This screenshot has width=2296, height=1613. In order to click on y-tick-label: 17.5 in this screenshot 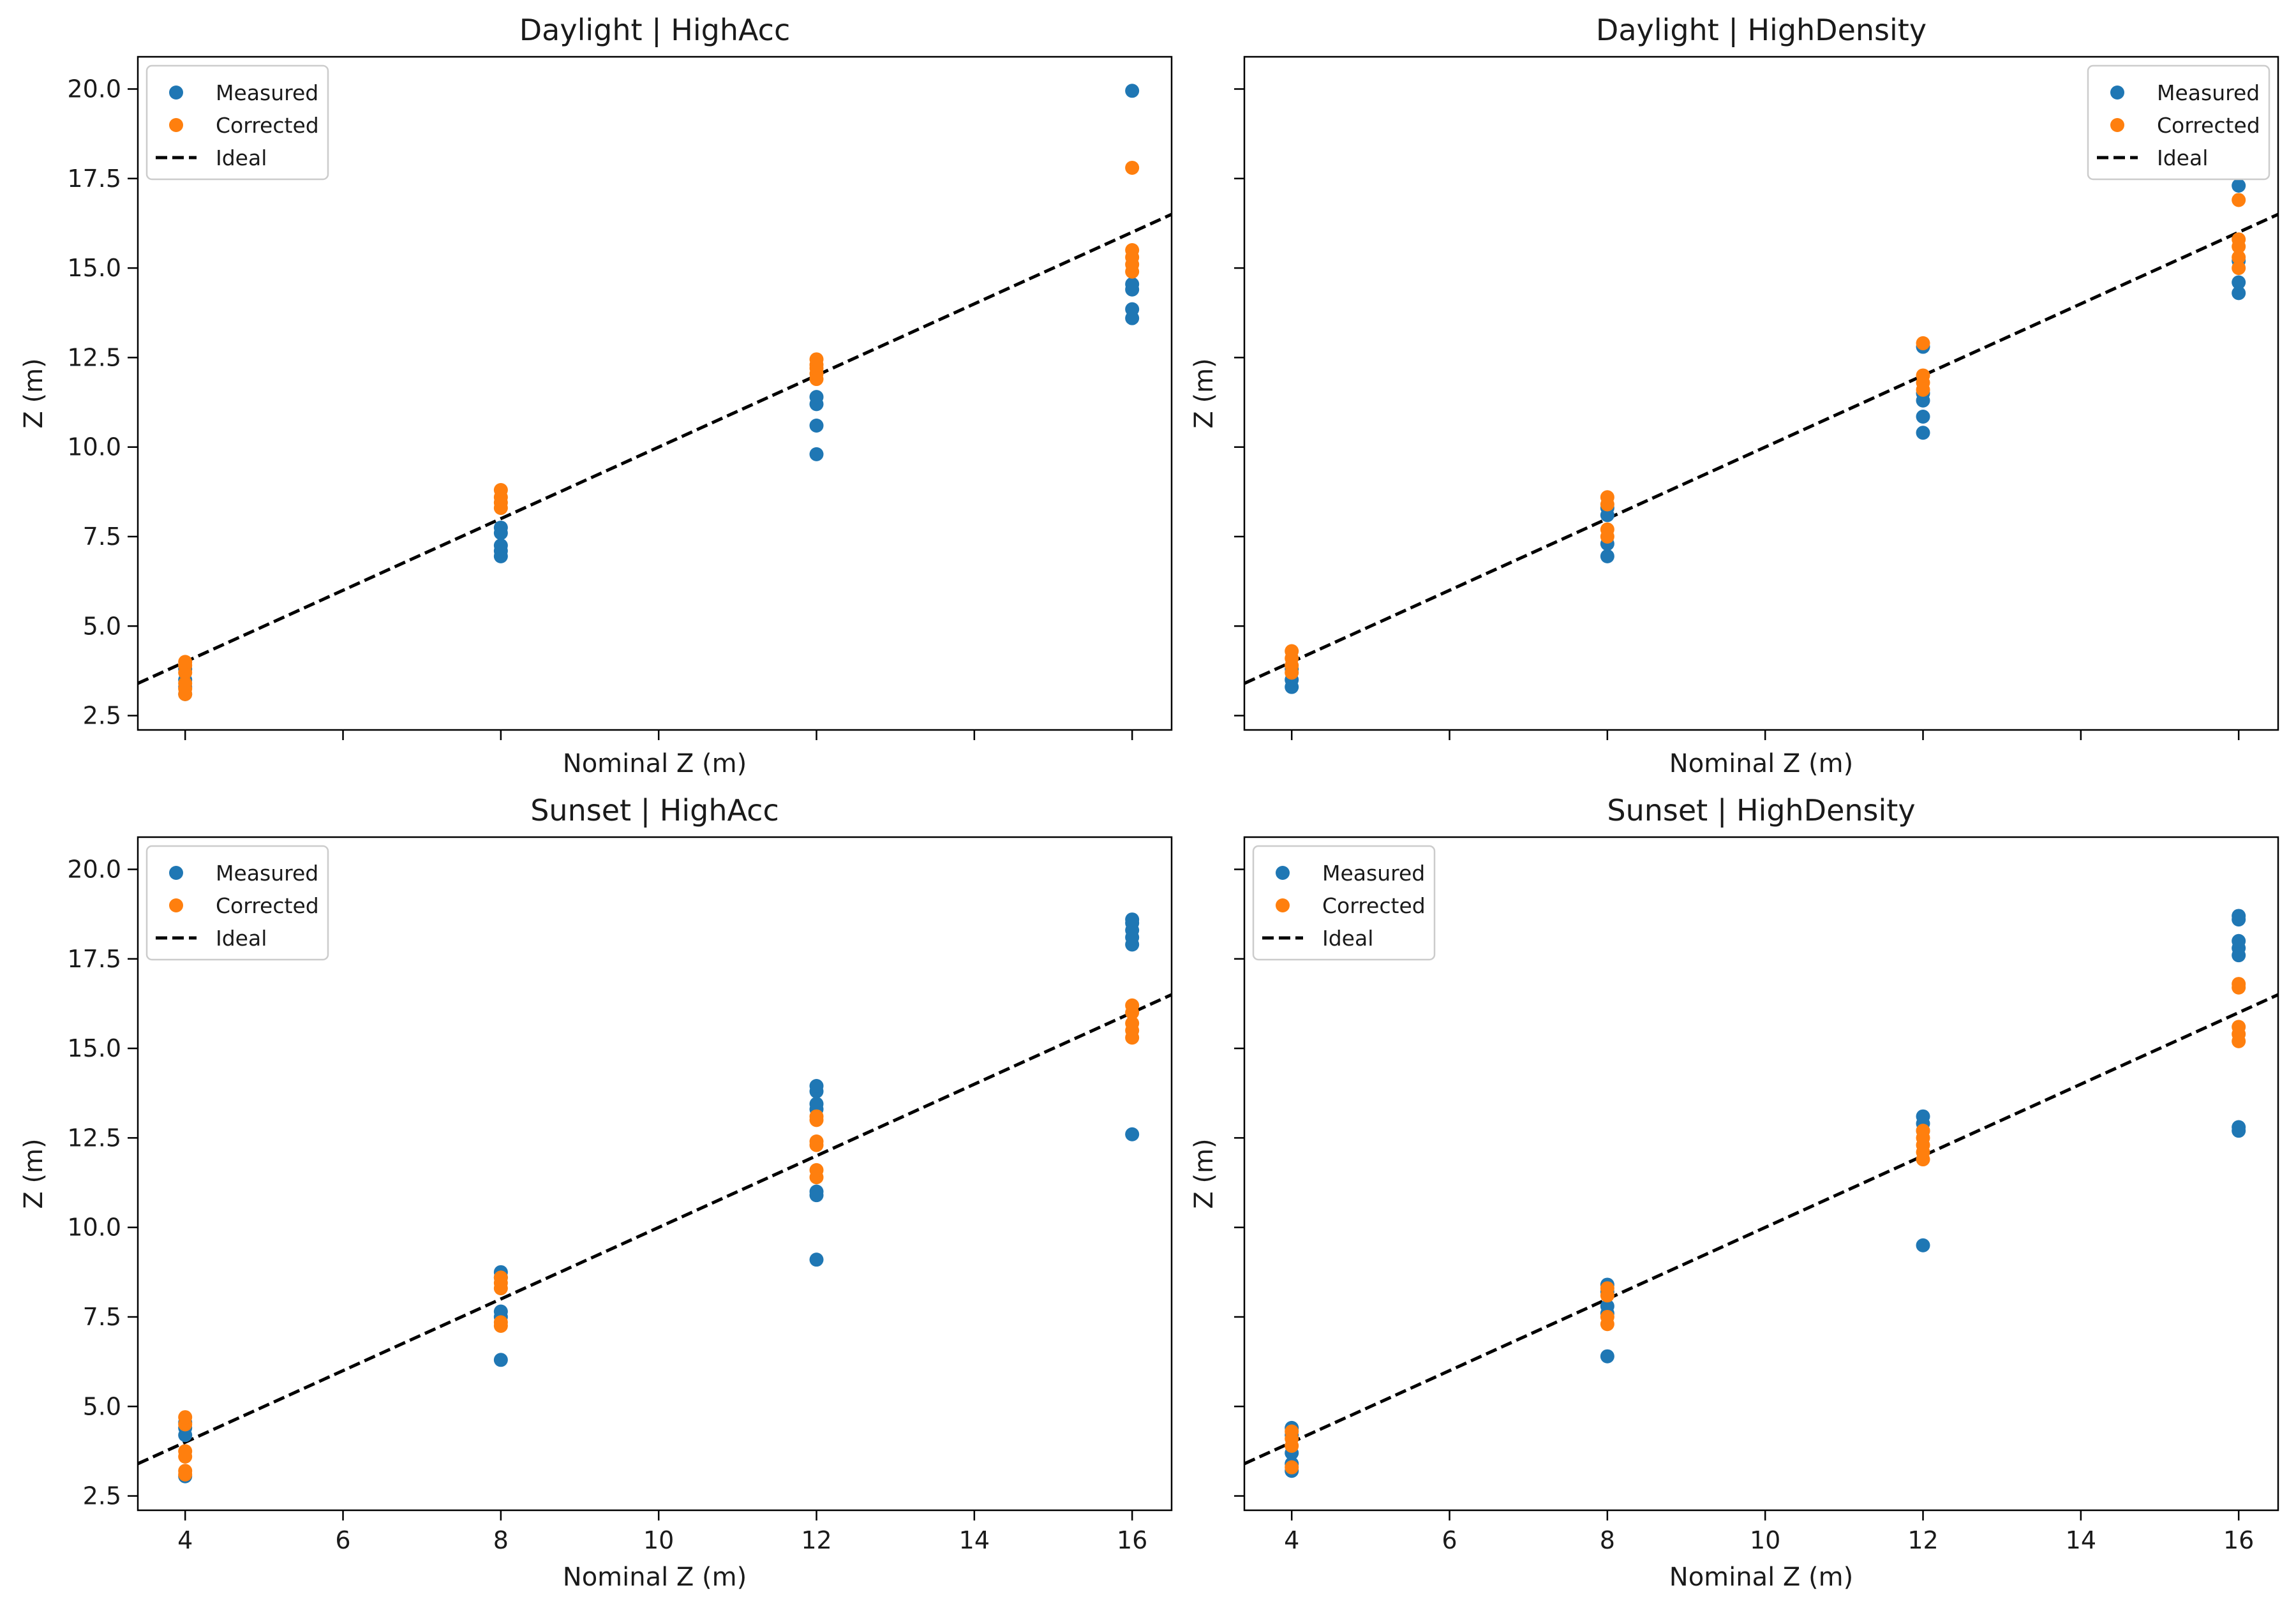, I will do `click(94, 179)`.